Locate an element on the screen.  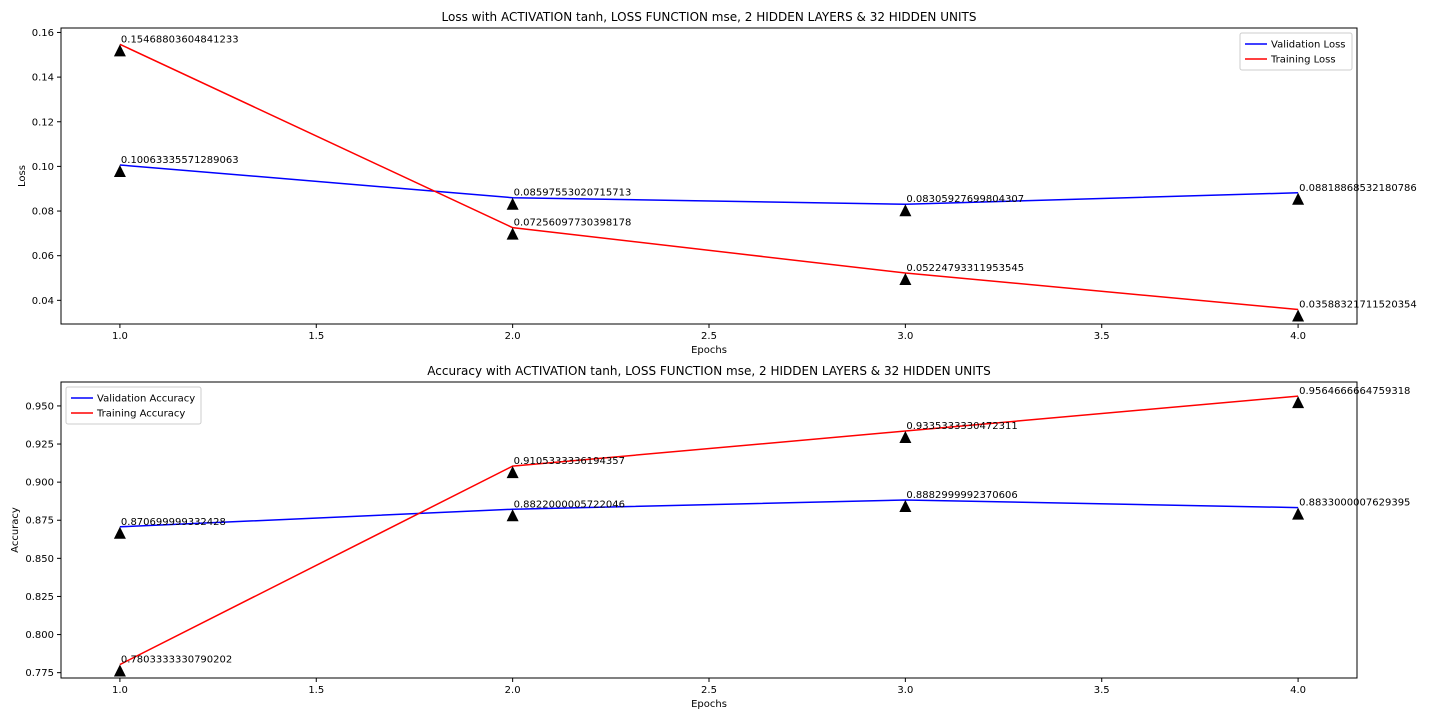
data-label: 0.15468803604841233 is located at coordinates (180, 39).